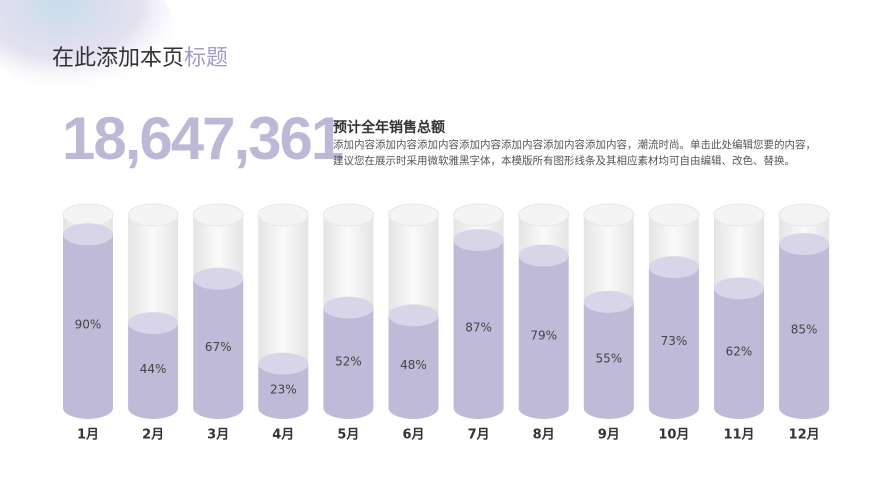  What do you see at coordinates (118, 58) in the screenshot?
I see `title-main: 在此添加本页` at bounding box center [118, 58].